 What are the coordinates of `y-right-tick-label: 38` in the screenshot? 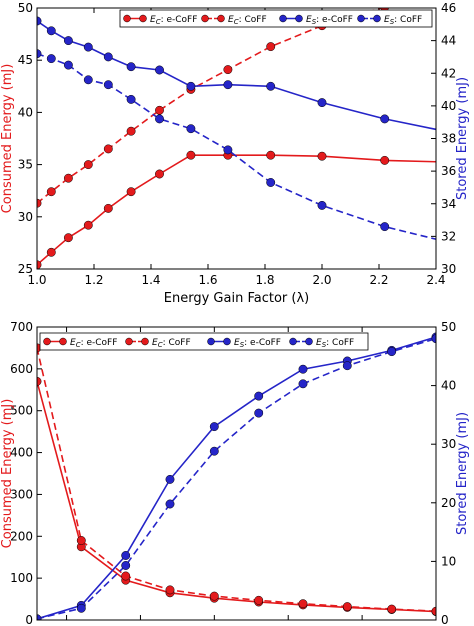 It's located at (448, 139).